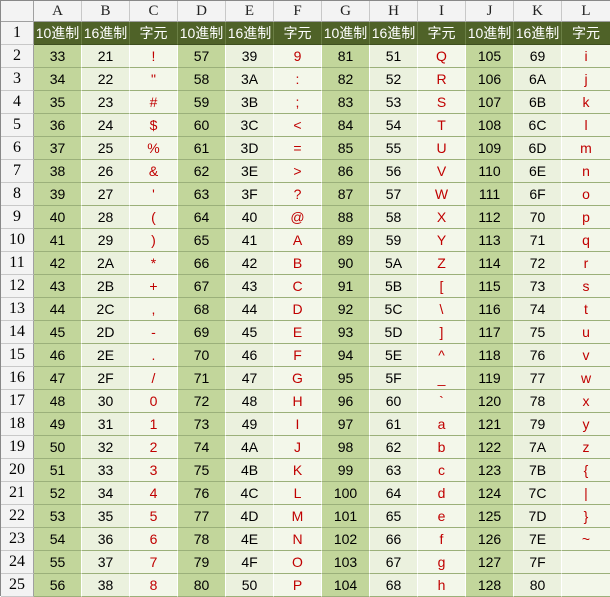 The width and height of the screenshot is (610, 597). I want to click on hex-cell: 2B, so click(106, 286).